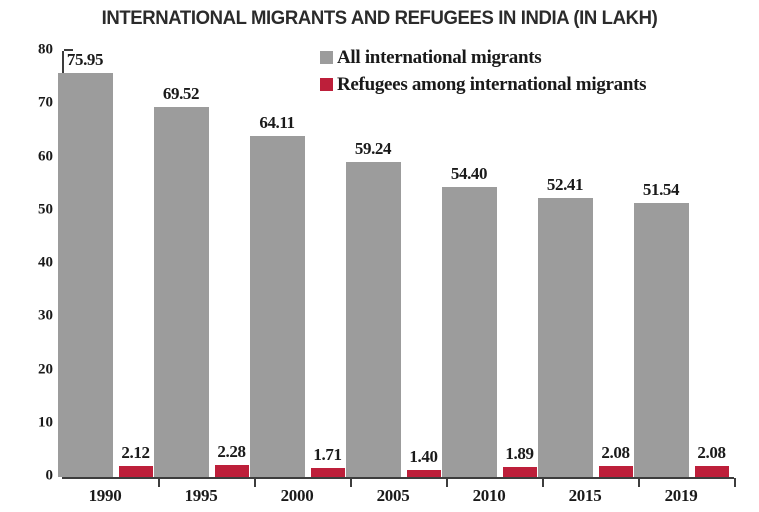 The height and width of the screenshot is (512, 759). What do you see at coordinates (492, 84) in the screenshot?
I see `legend-item-label: Refugees among international migrants` at bounding box center [492, 84].